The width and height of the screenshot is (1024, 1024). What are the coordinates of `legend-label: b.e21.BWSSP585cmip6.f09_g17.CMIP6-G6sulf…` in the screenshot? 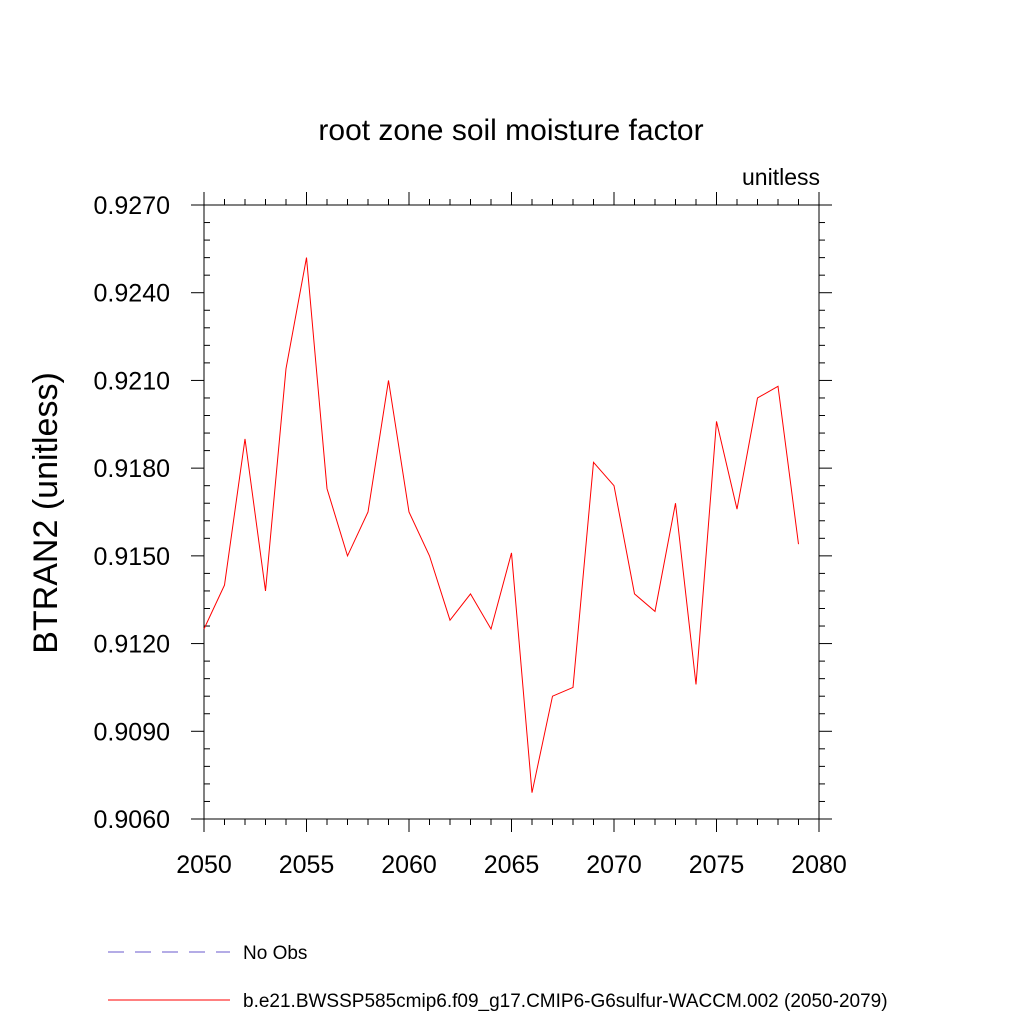 It's located at (565, 1001).